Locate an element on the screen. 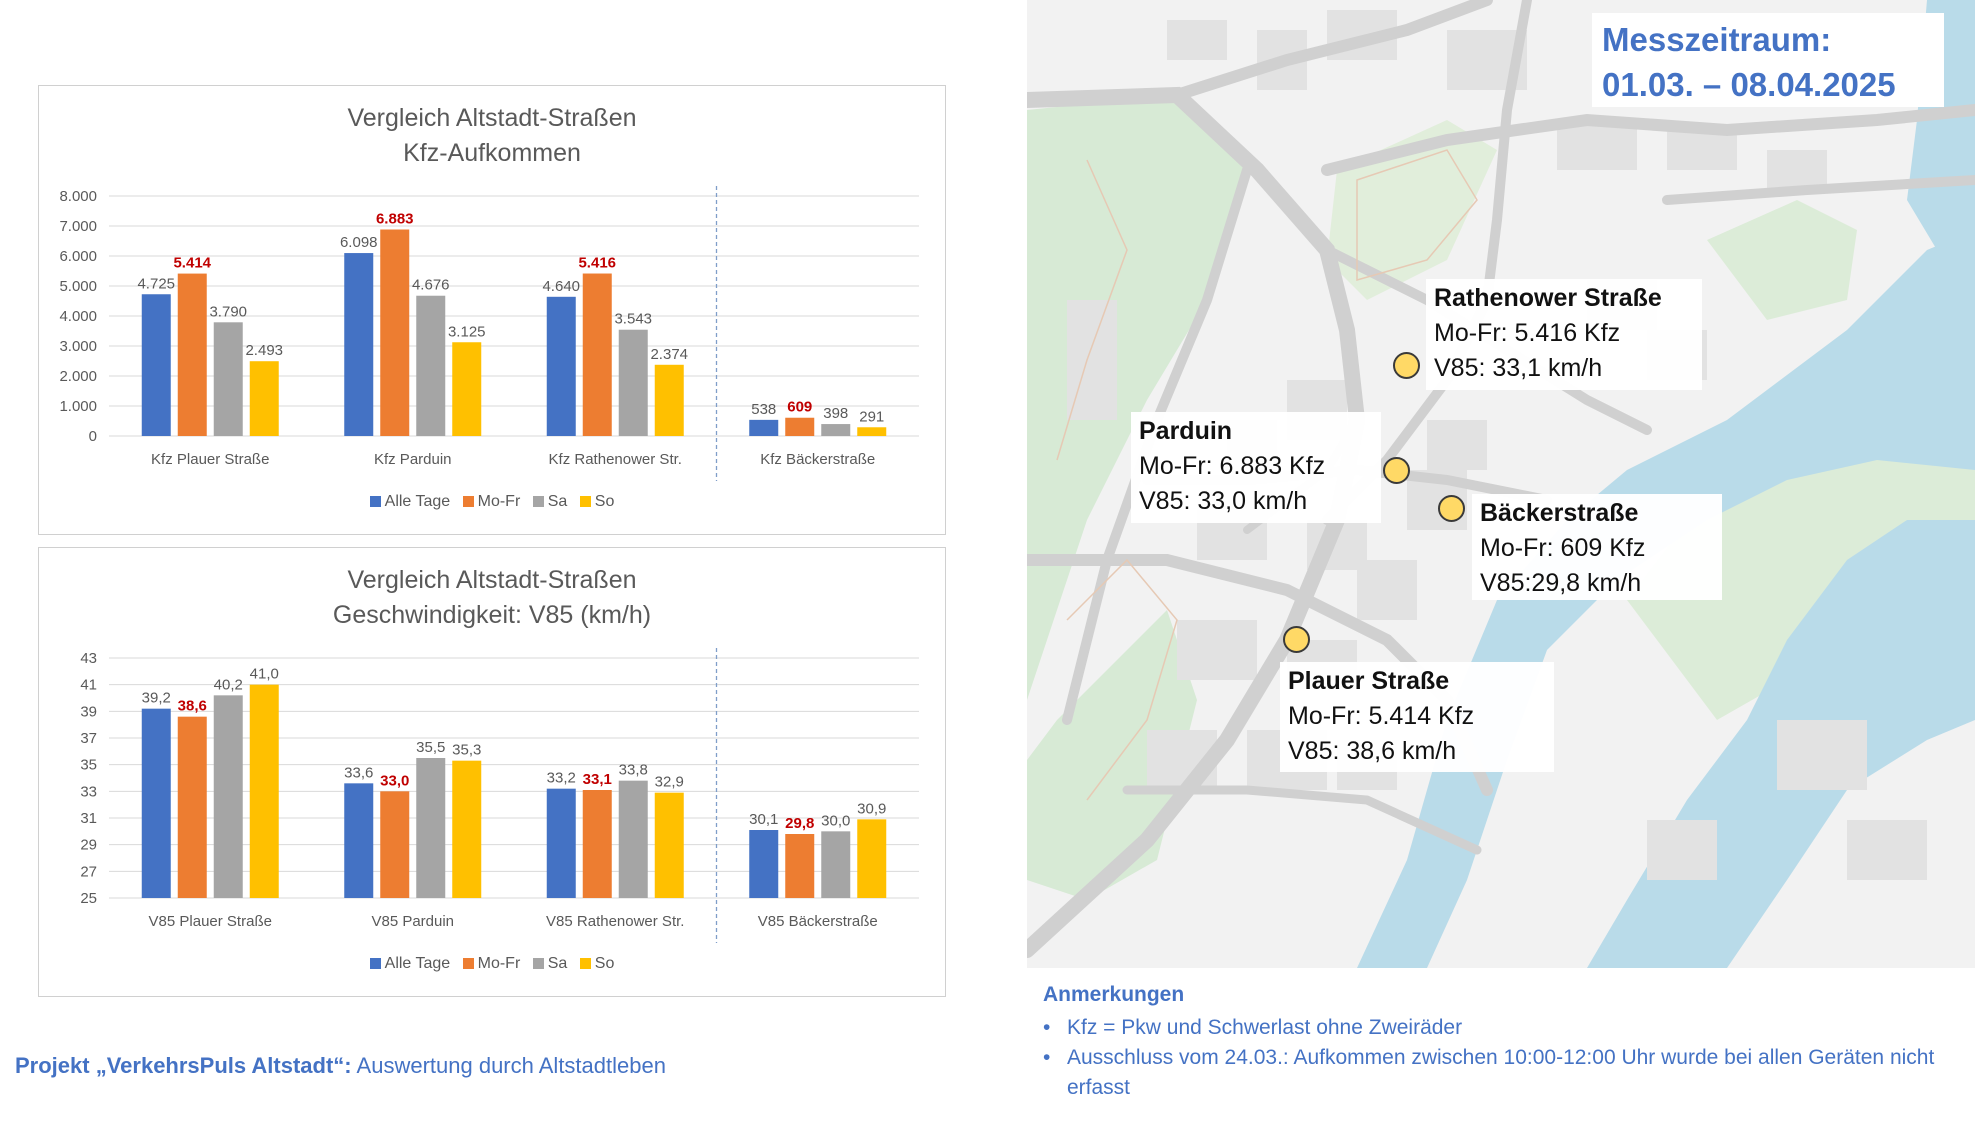  legend-label: Mo-Fr is located at coordinates (499, 501).